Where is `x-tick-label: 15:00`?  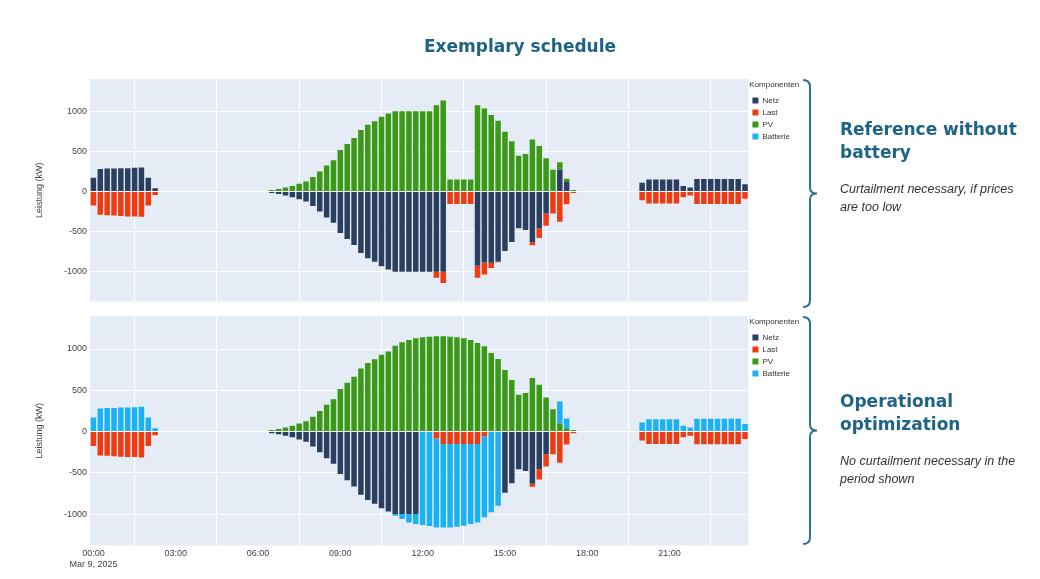
x-tick-label: 15:00 is located at coordinates (505, 553).